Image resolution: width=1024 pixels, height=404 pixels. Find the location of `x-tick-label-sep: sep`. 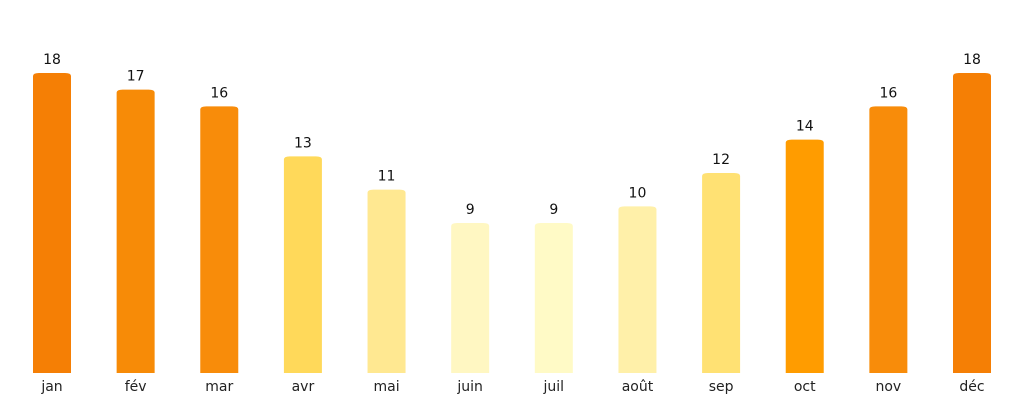

x-tick-label-sep: sep is located at coordinates (721, 387).